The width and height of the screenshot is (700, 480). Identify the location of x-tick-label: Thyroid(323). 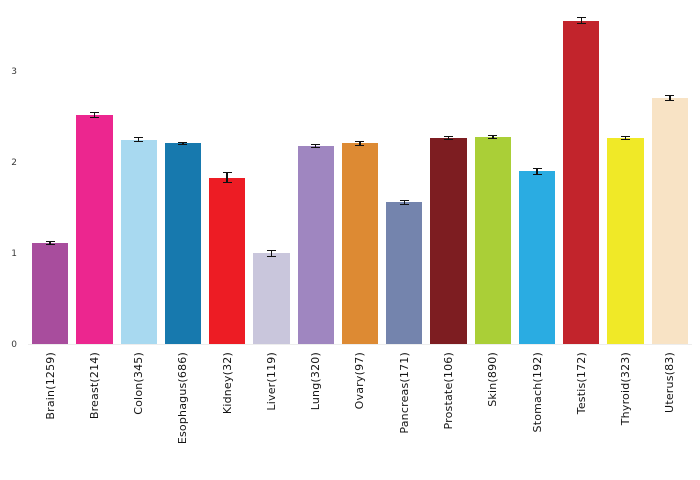
(625, 414).